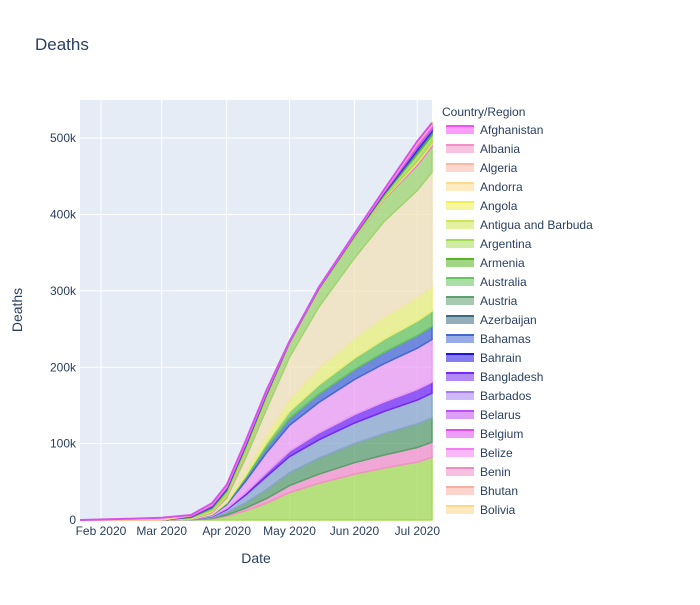 The width and height of the screenshot is (700, 605). I want to click on legend-item: Argentina, so click(489, 244).